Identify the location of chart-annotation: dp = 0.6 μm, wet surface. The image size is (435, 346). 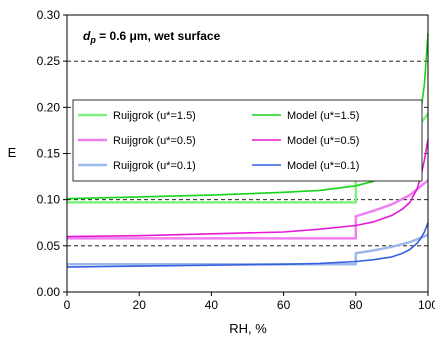
(152, 37).